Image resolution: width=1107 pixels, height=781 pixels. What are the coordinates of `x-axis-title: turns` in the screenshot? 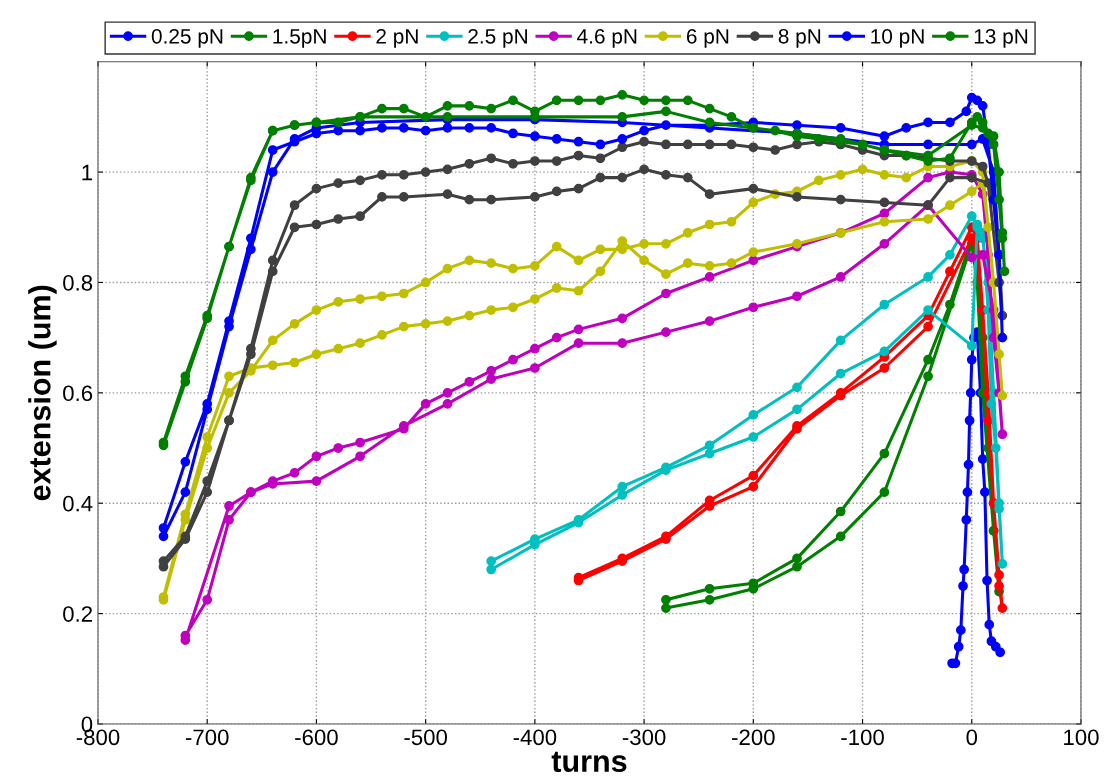 It's located at (589, 762).